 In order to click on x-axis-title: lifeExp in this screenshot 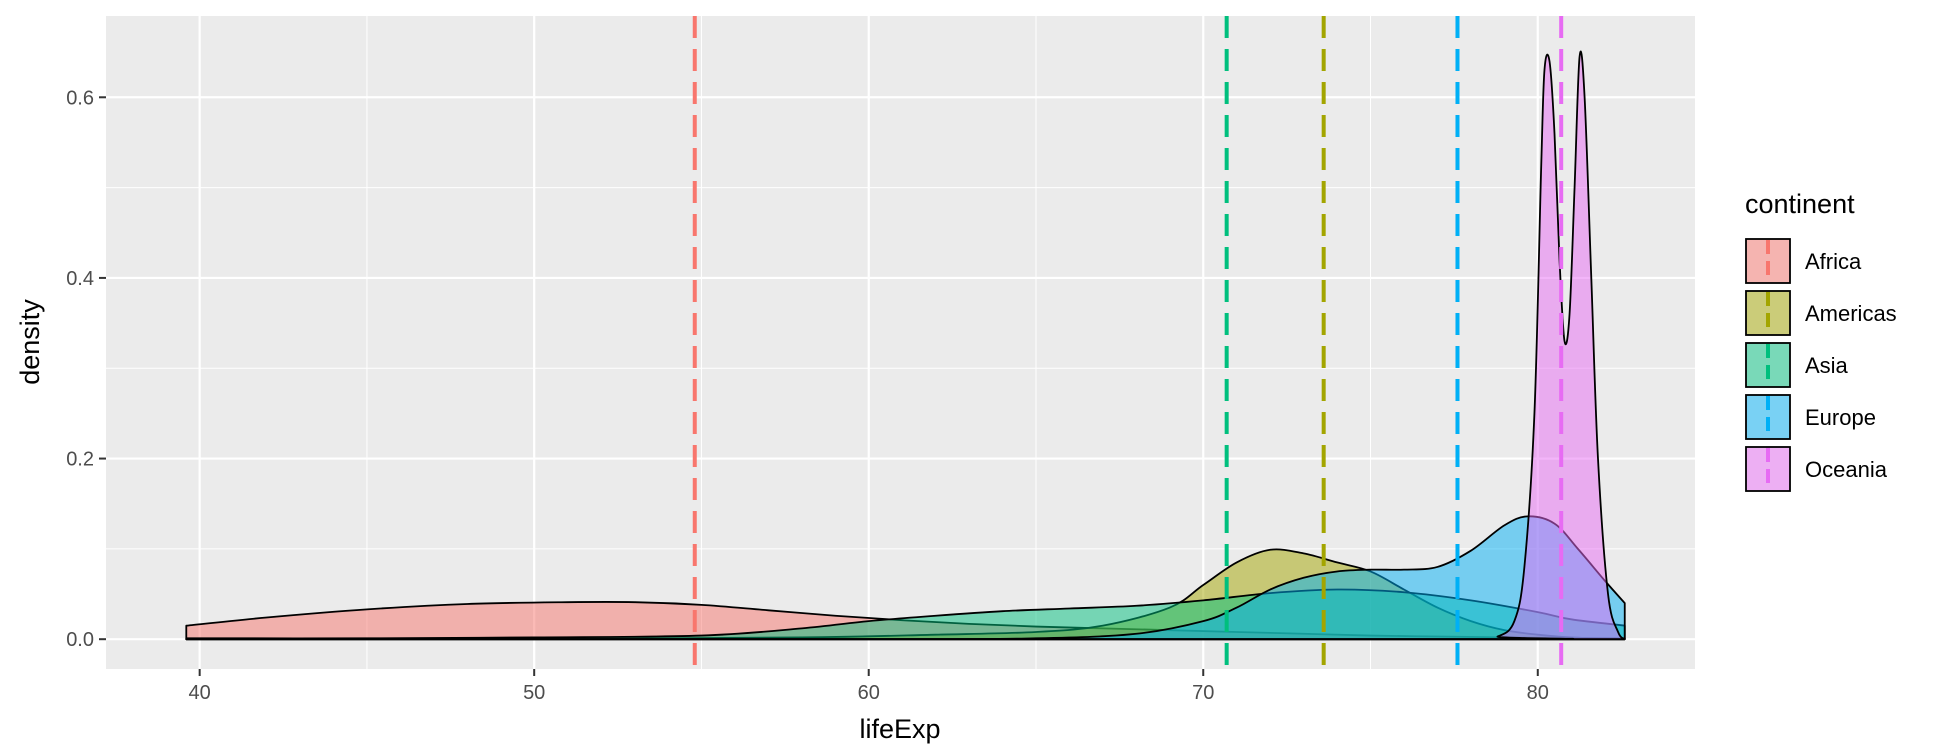, I will do `click(899, 729)`.